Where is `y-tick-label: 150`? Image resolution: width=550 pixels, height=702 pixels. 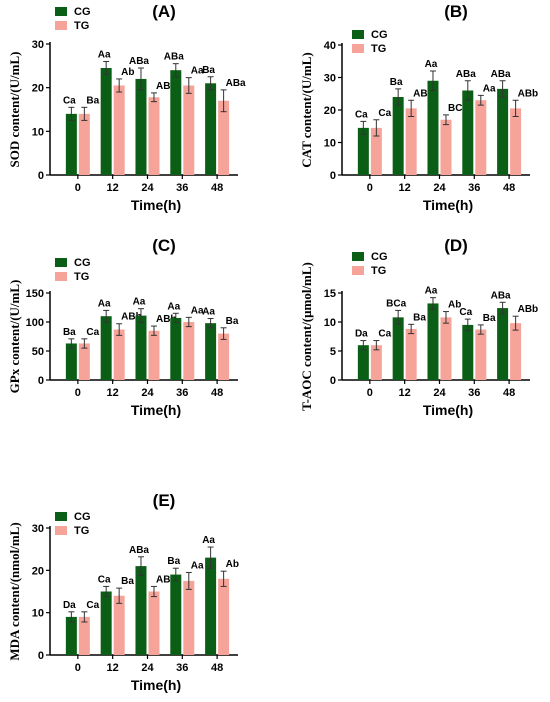 y-tick-label: 150 is located at coordinates (35, 294).